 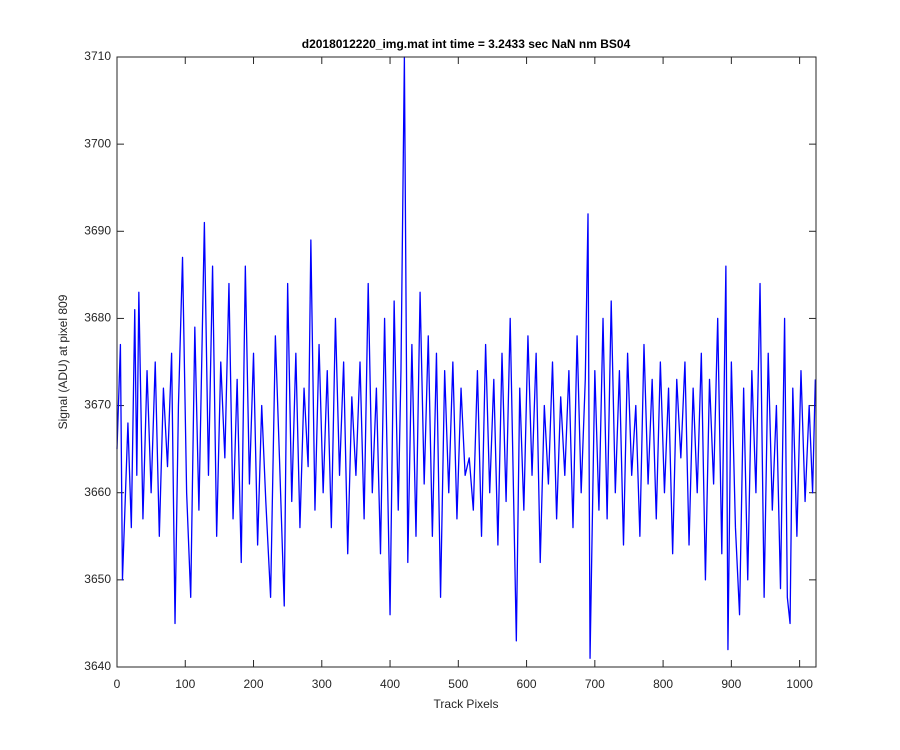 I want to click on y-tick-label: 3650, so click(x=97, y=579).